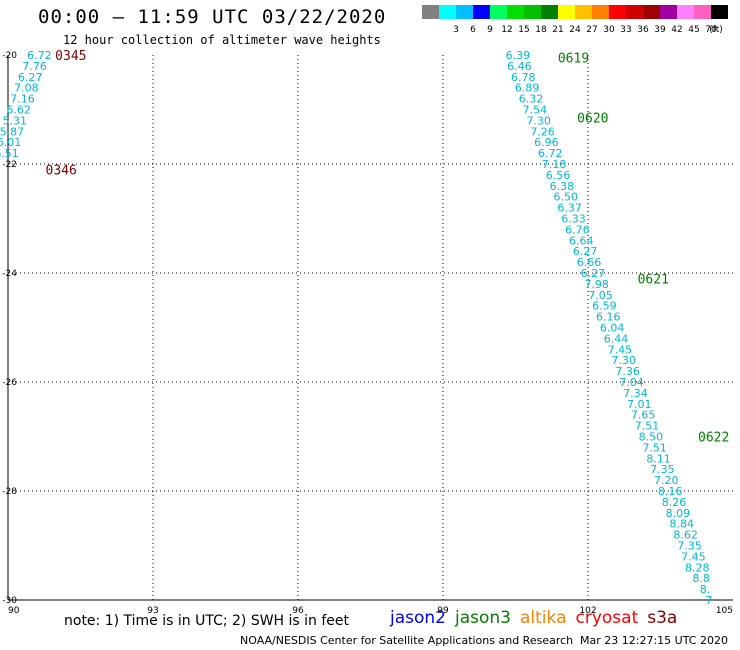  What do you see at coordinates (573, 59) in the screenshot?
I see `pass-time-label: 0619` at bounding box center [573, 59].